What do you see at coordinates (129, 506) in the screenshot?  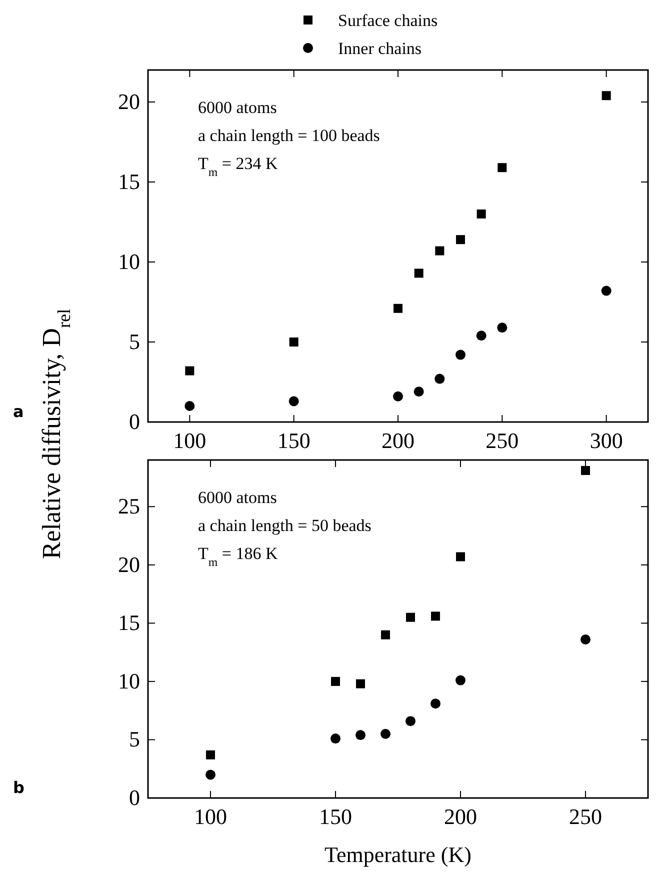 I see `y-tick-label: 25` at bounding box center [129, 506].